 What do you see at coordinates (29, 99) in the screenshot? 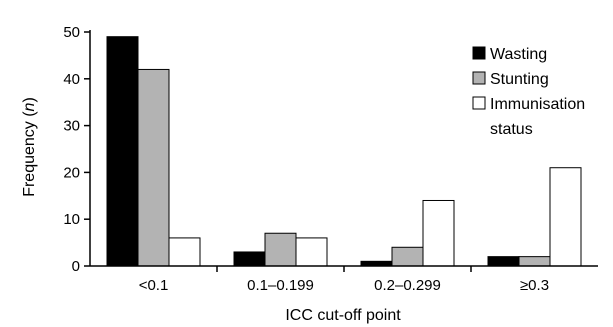
I see `y-axis-label-close: )` at bounding box center [29, 99].